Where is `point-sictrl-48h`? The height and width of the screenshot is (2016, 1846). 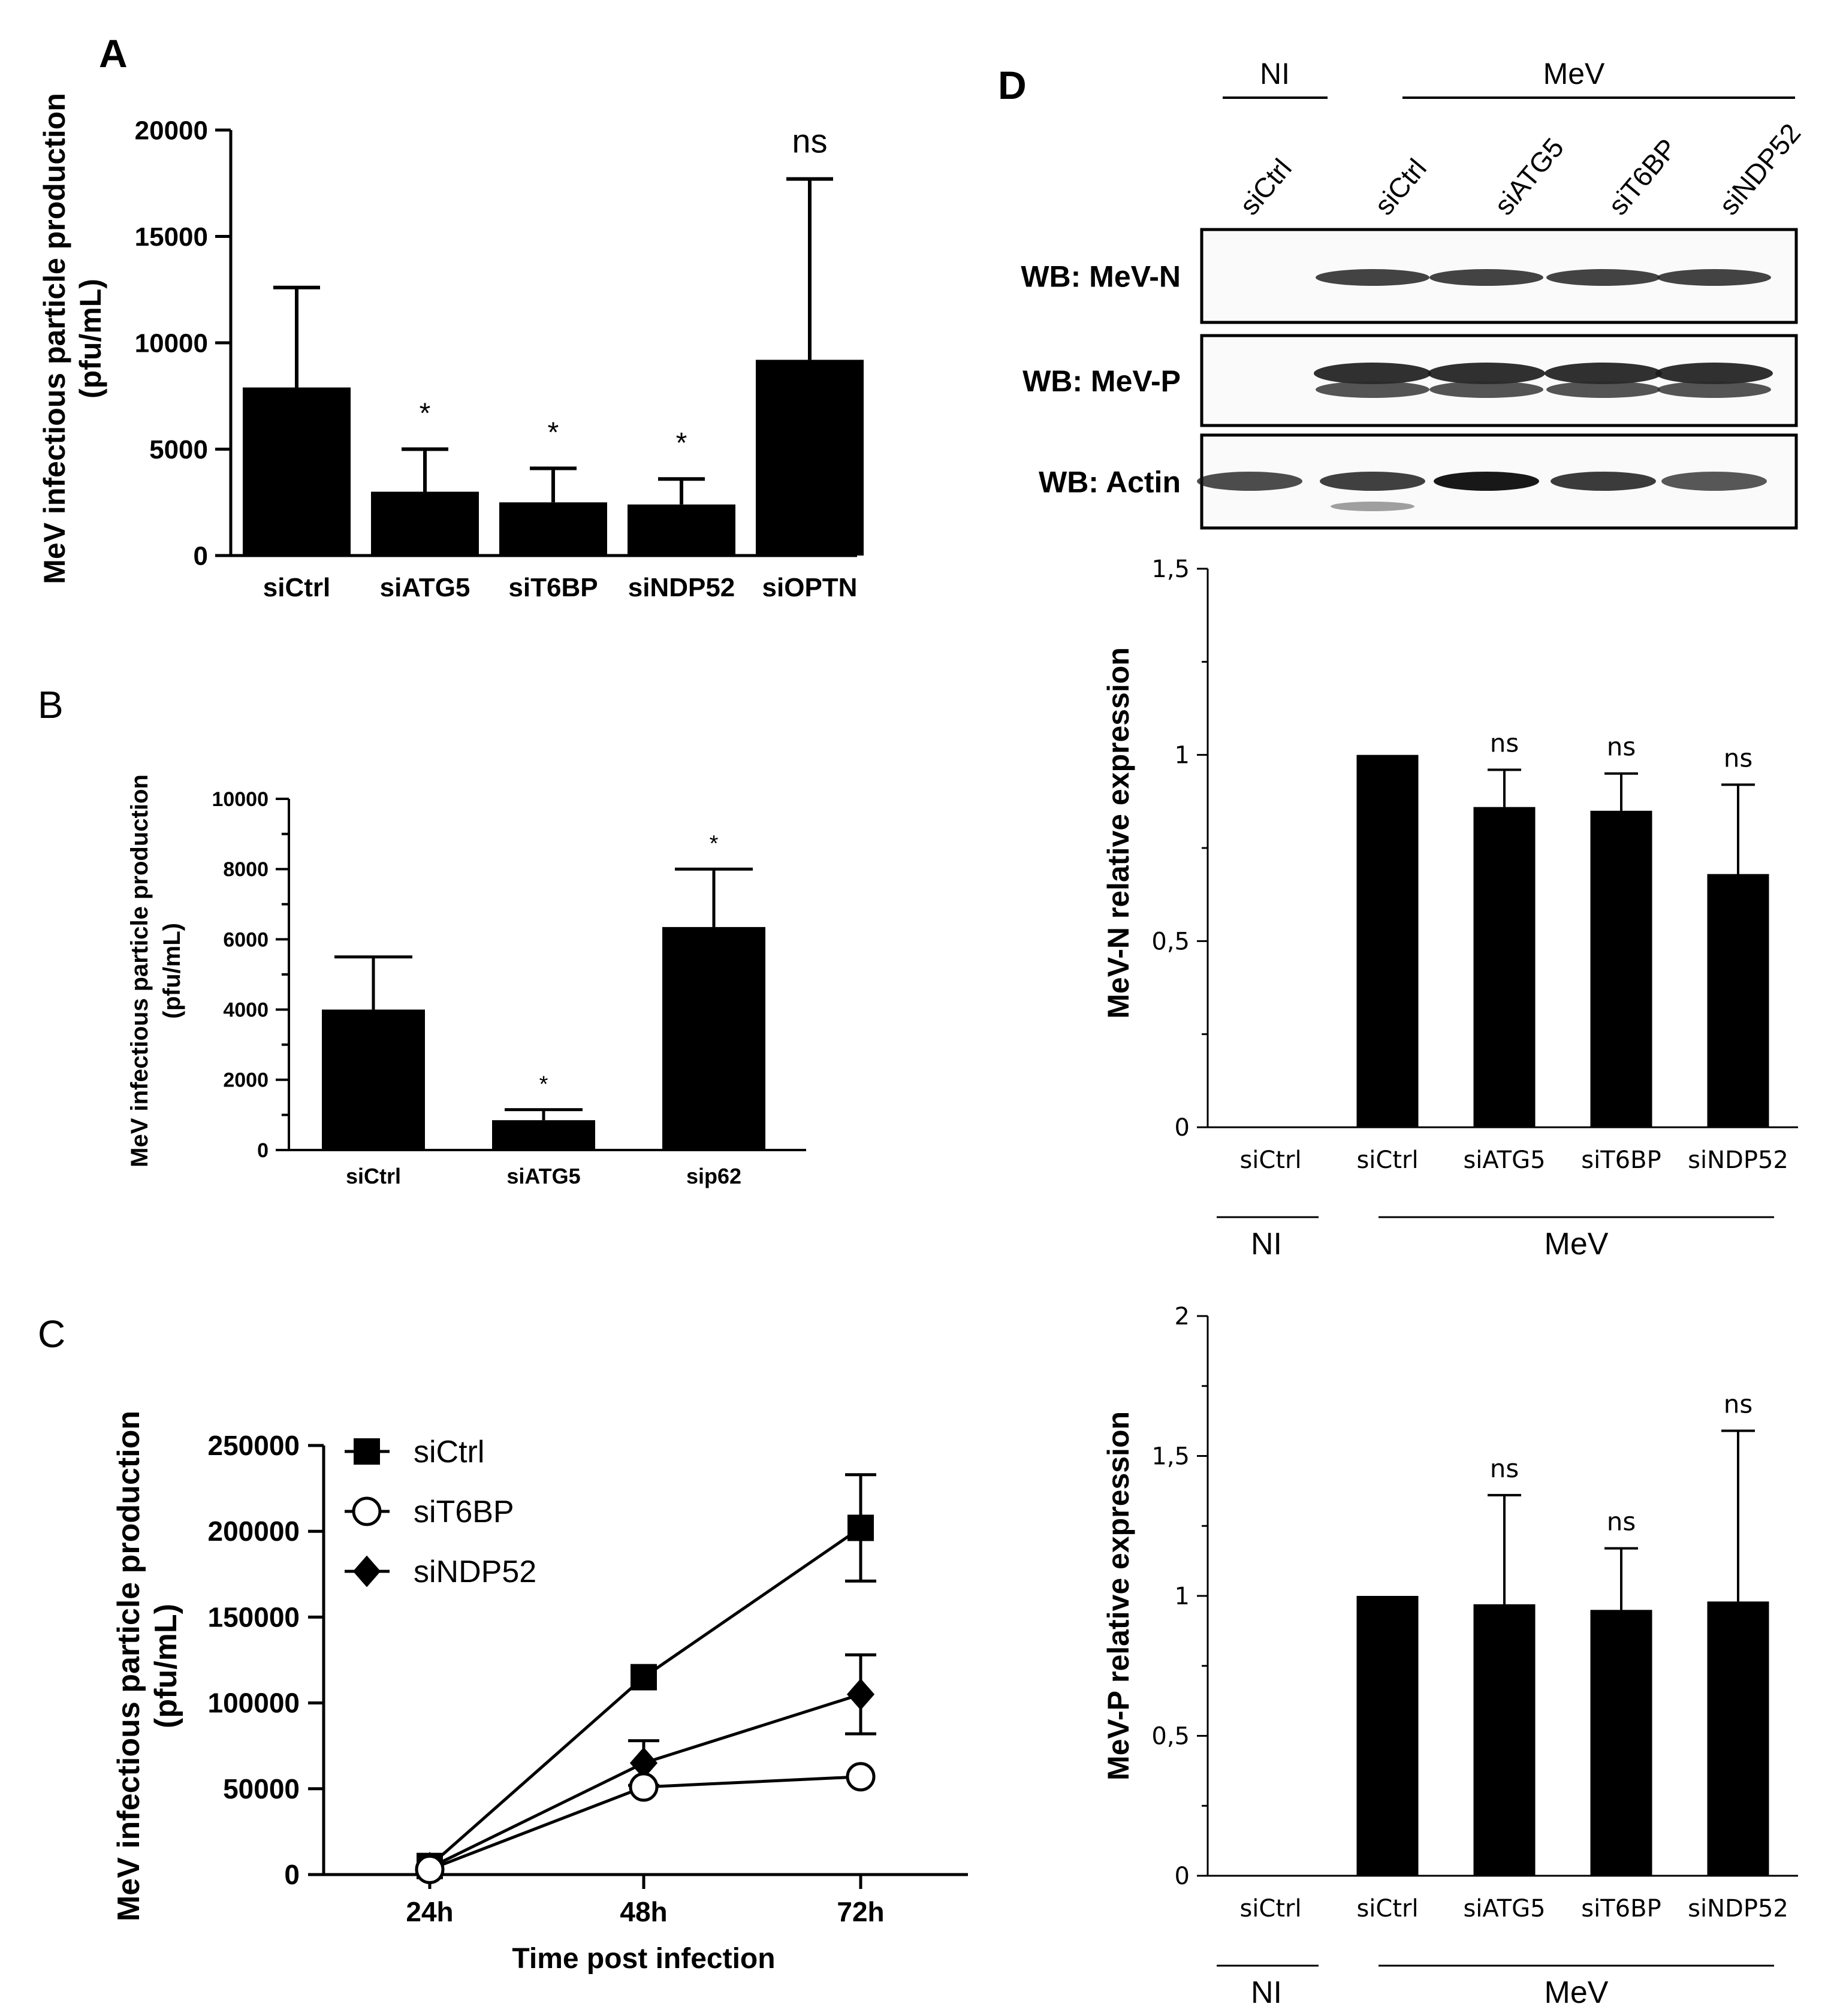
point-sictrl-48h is located at coordinates (644, 1677).